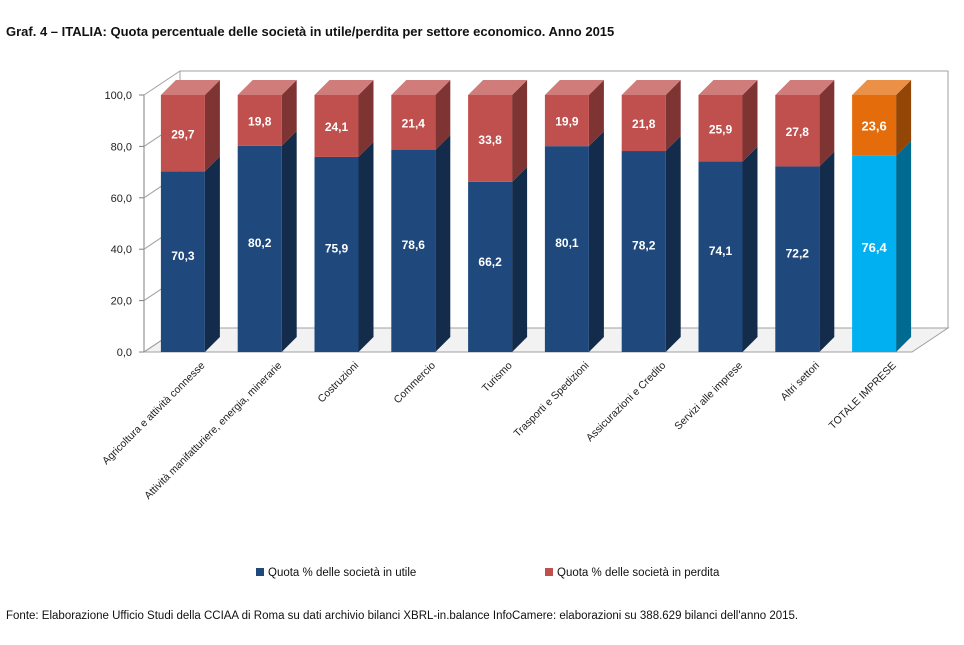  I want to click on bar-group: 75,9 24,1, so click(344, 216).